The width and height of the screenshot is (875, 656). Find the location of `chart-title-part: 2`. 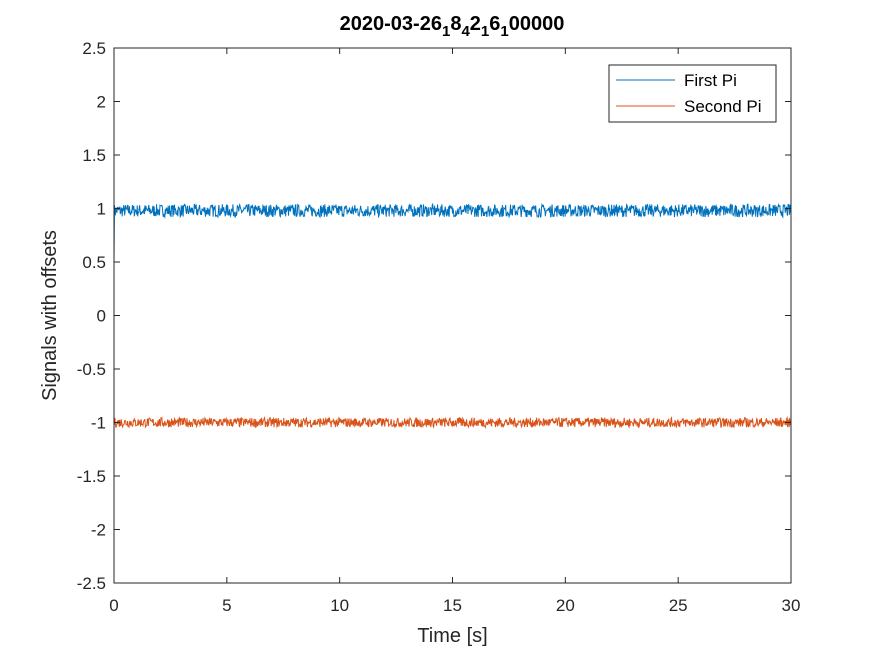

chart-title-part: 2 is located at coordinates (475, 24).